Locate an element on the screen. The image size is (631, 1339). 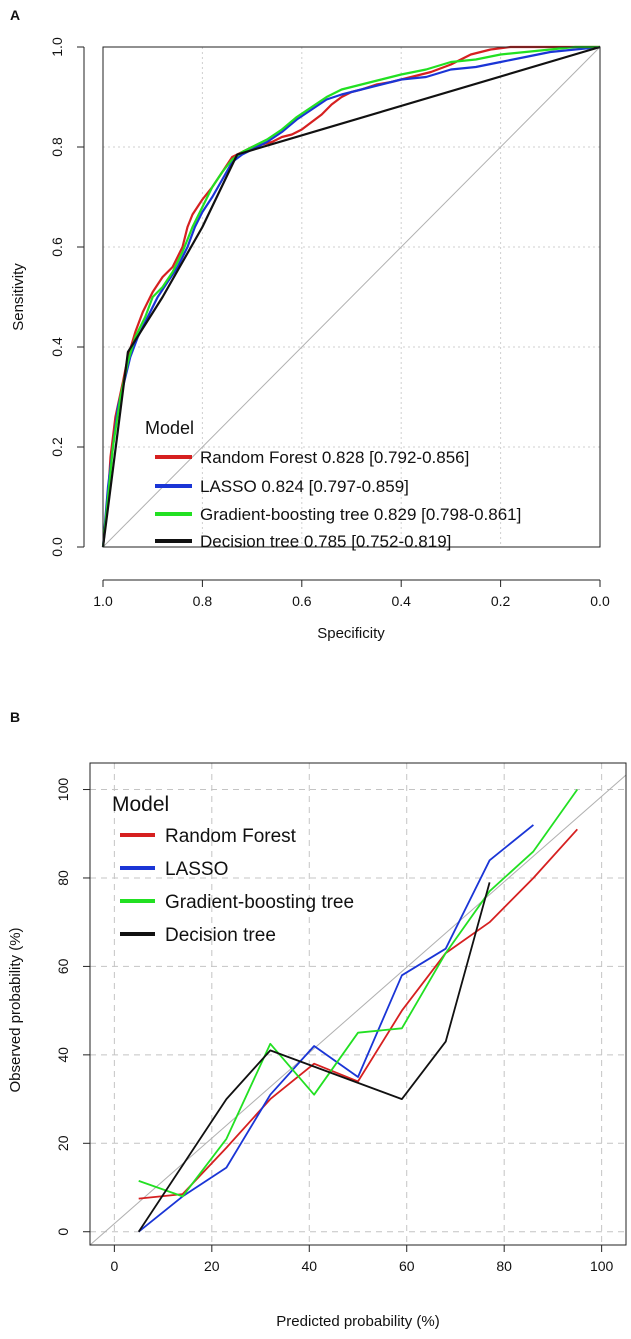
panel-b-legend-label: Gradient-boosting tree is located at coordinates (259, 902).